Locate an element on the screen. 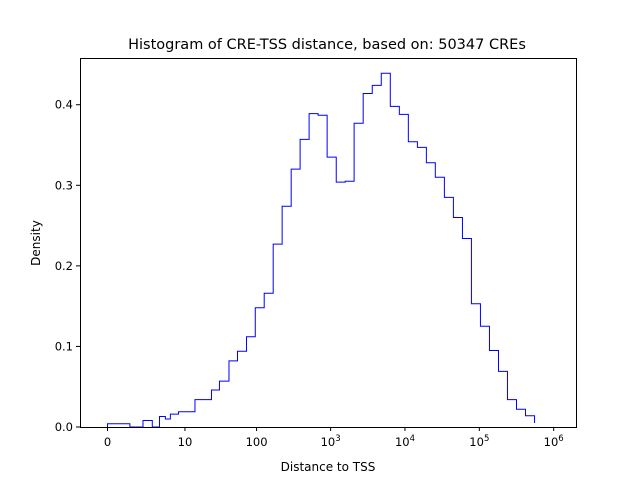  x-axis: 0 10 100 10³ 10⁴ 10⁵ 10⁶ is located at coordinates (334, 438).